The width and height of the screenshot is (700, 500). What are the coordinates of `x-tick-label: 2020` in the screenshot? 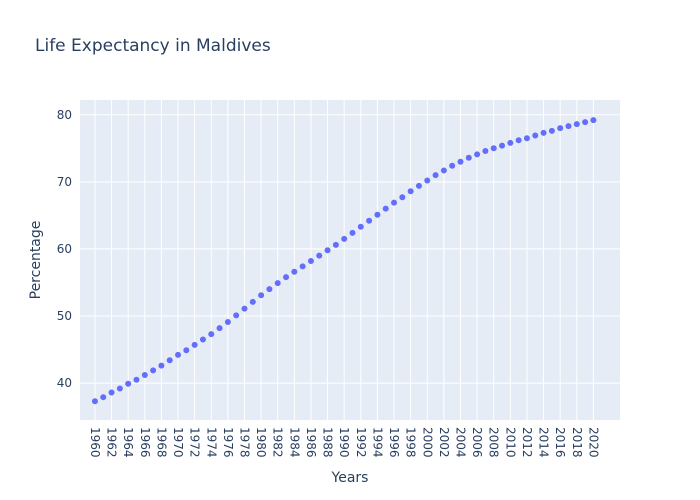 It's located at (593, 442).